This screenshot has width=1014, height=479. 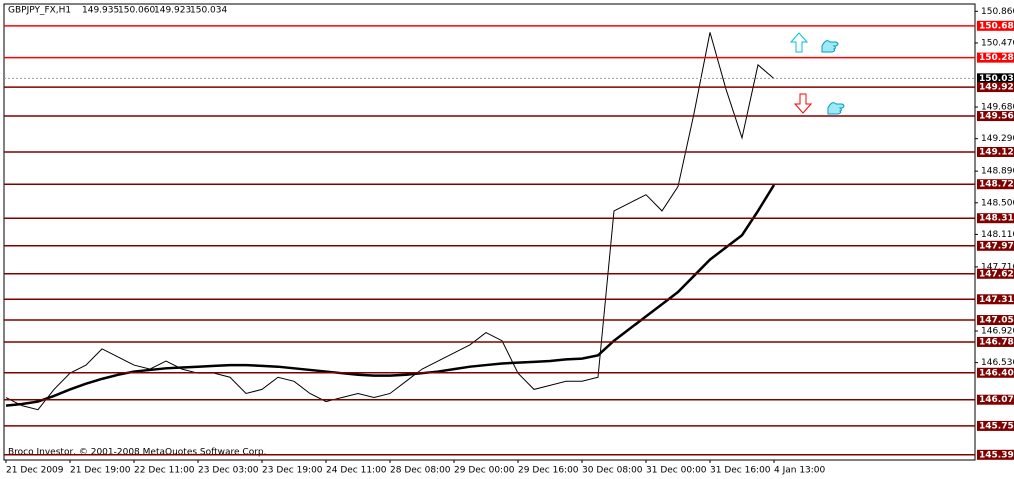 What do you see at coordinates (164, 471) in the screenshot?
I see `x-tick-label: 22 Dec 11:00` at bounding box center [164, 471].